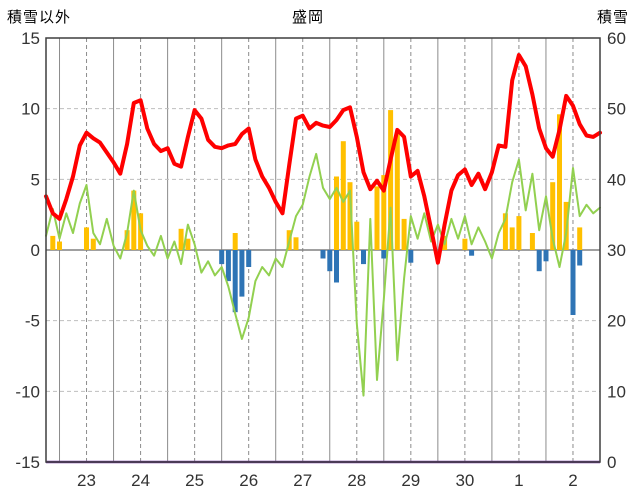  Describe the element at coordinates (302, 480) in the screenshot. I see `svg-text: 27` at that location.